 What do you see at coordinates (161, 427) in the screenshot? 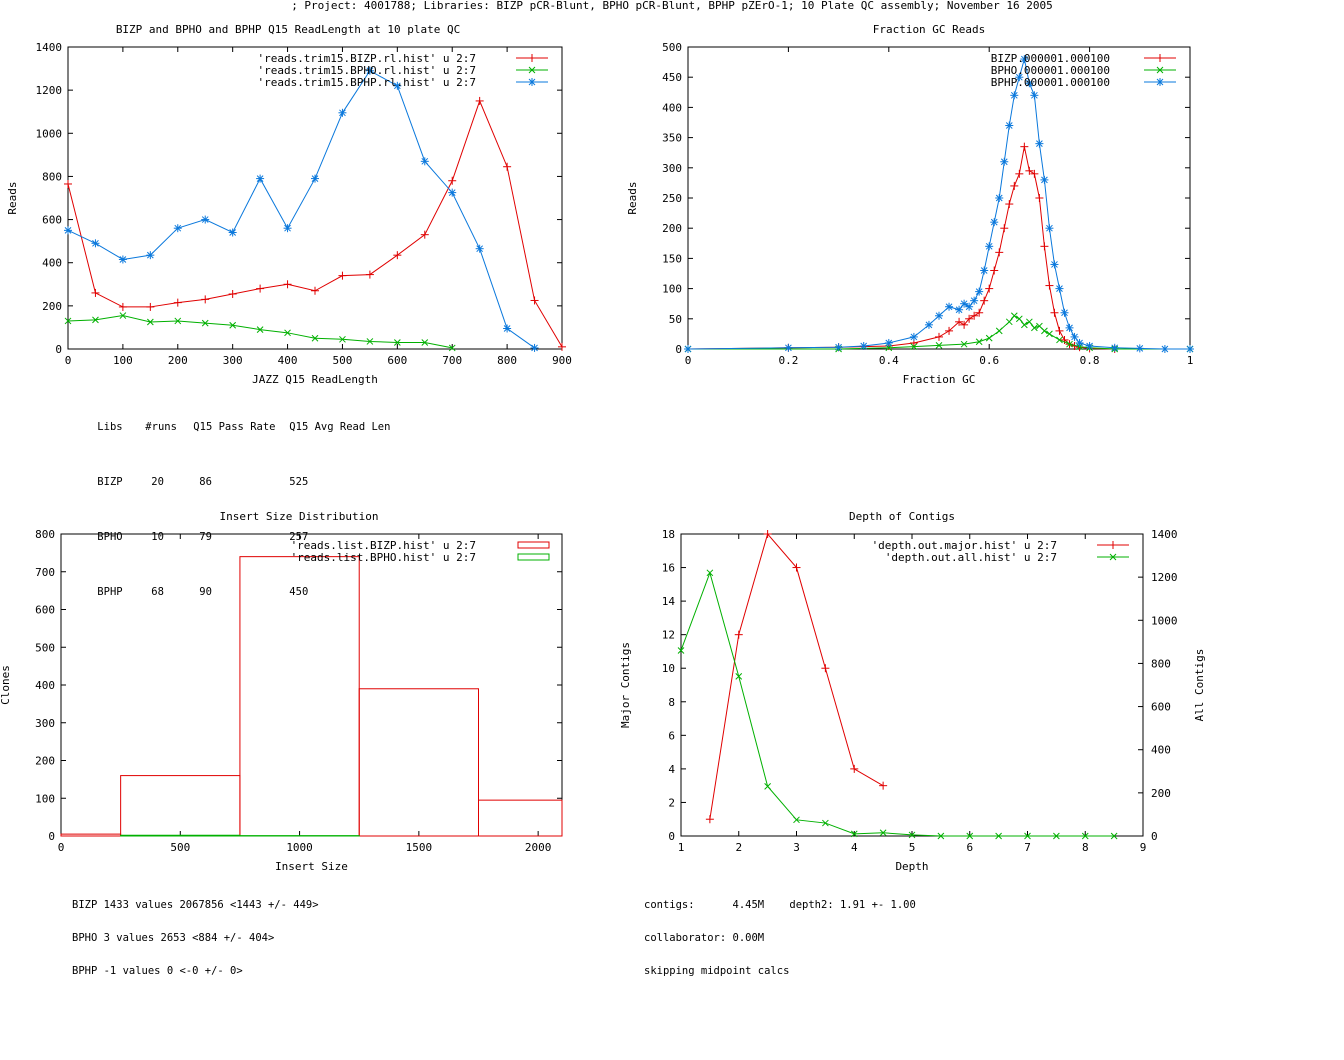
I see `stats-header-runs: #runs` at bounding box center [161, 427].